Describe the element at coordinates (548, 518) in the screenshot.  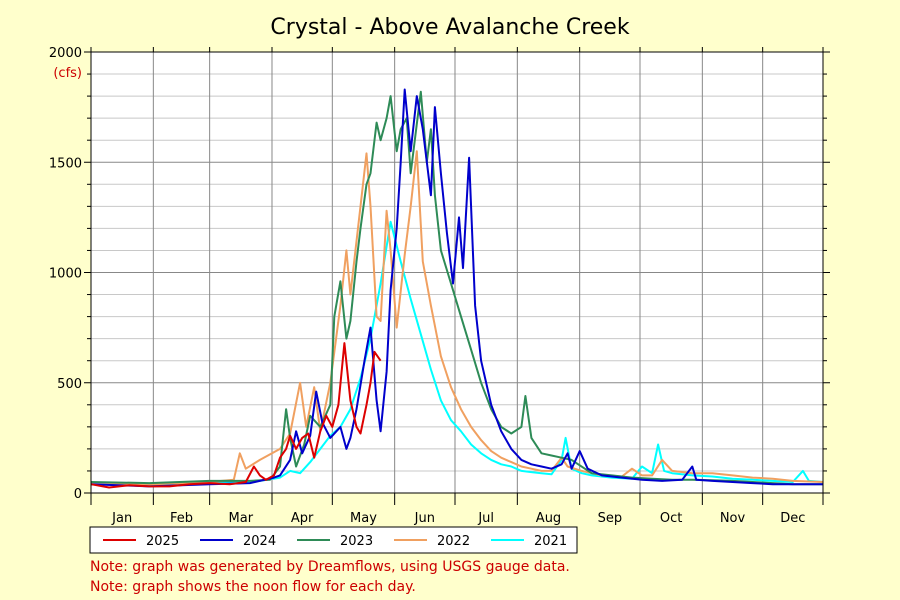
I see `x-tick-label: Aug` at that location.